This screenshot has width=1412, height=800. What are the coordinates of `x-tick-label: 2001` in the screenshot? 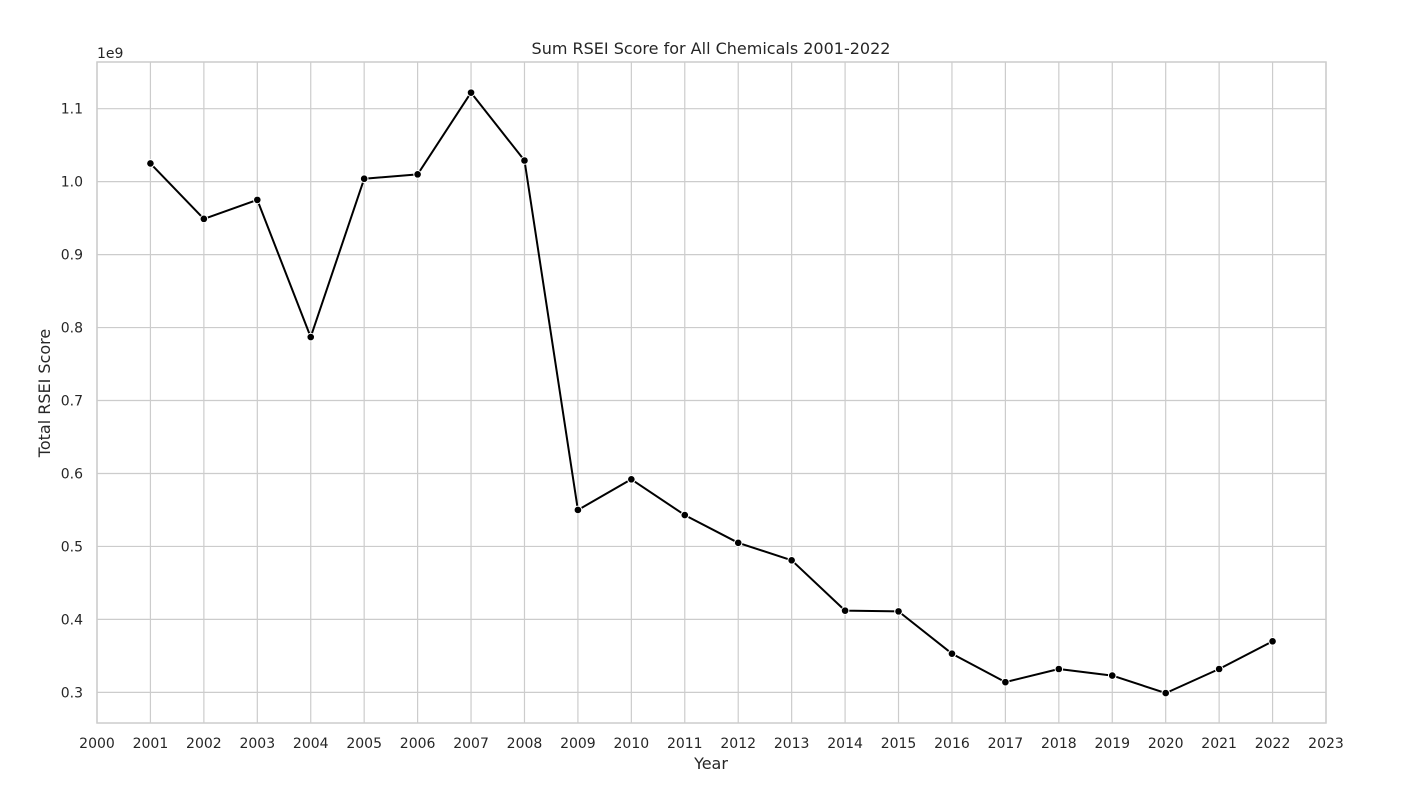 It's located at (151, 744).